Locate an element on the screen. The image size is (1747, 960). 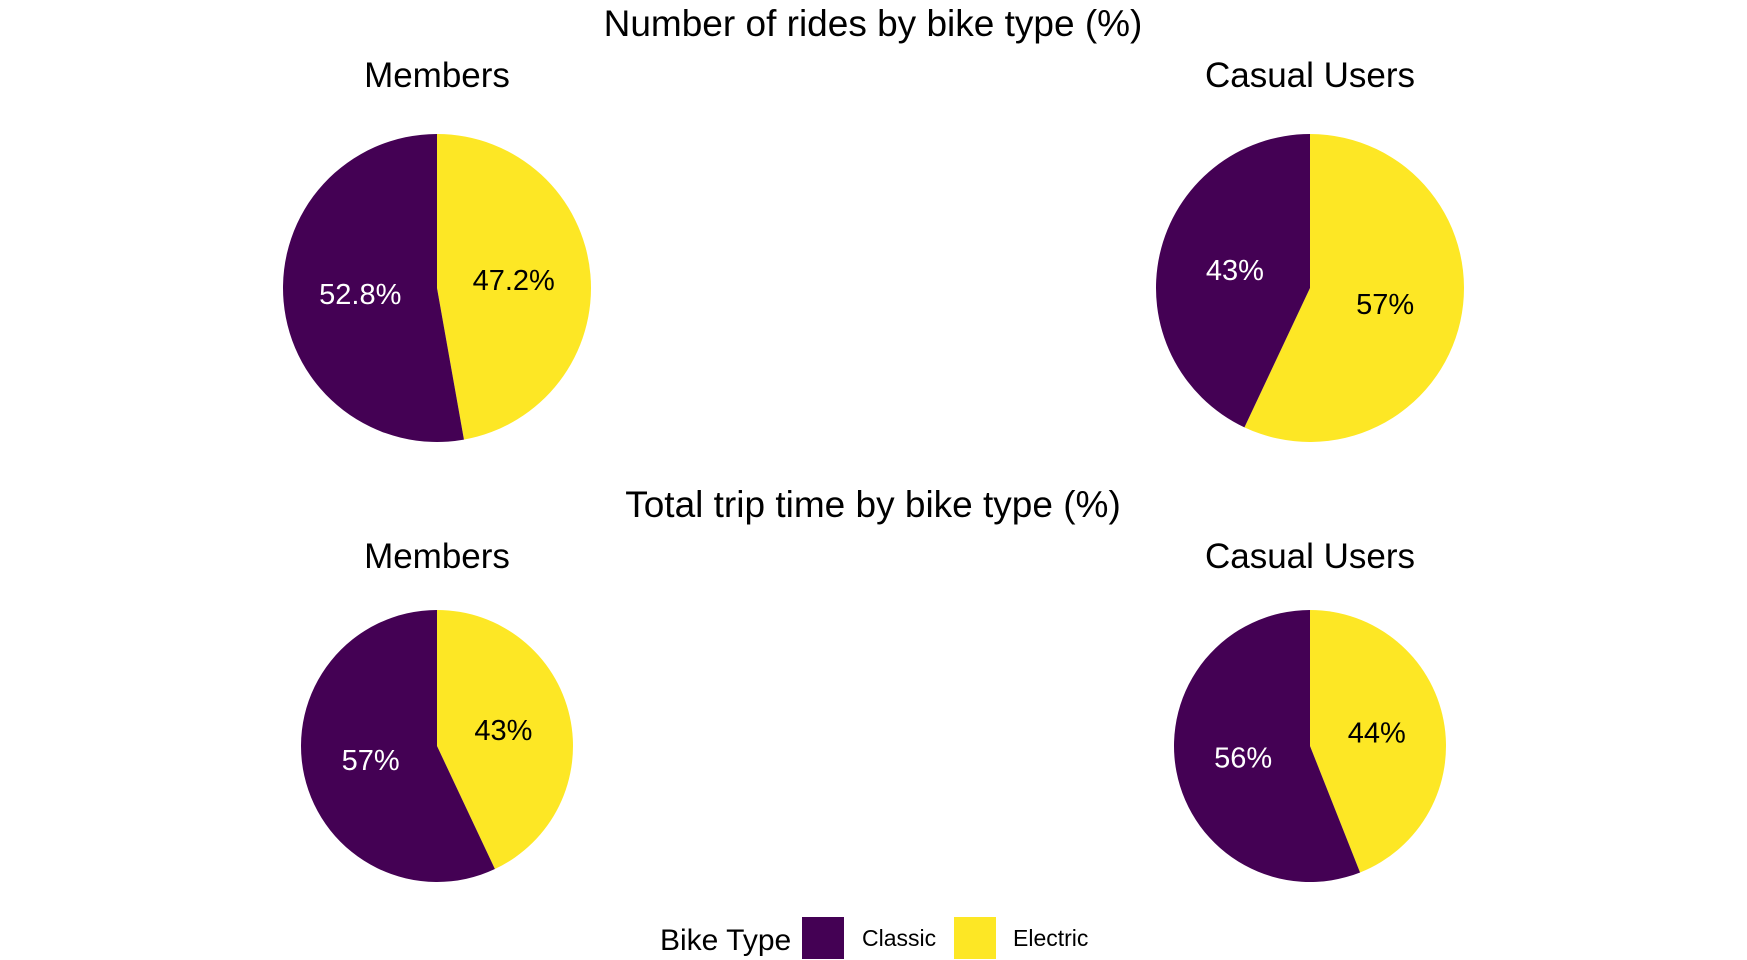
pie-slice-rides-members-classic is located at coordinates (373, 288).